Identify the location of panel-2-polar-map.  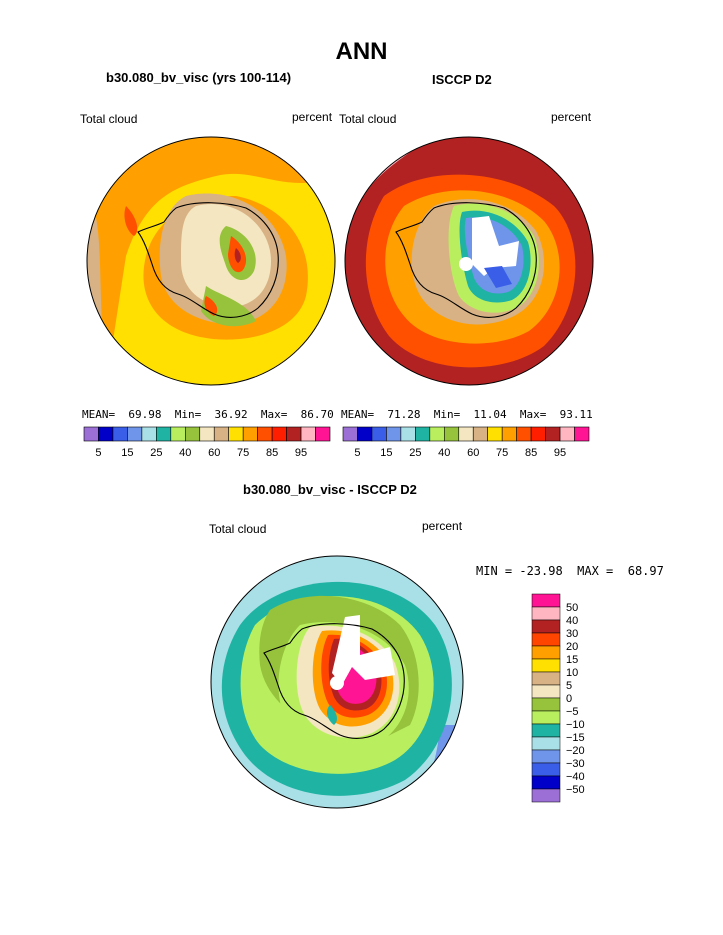
(469, 261).